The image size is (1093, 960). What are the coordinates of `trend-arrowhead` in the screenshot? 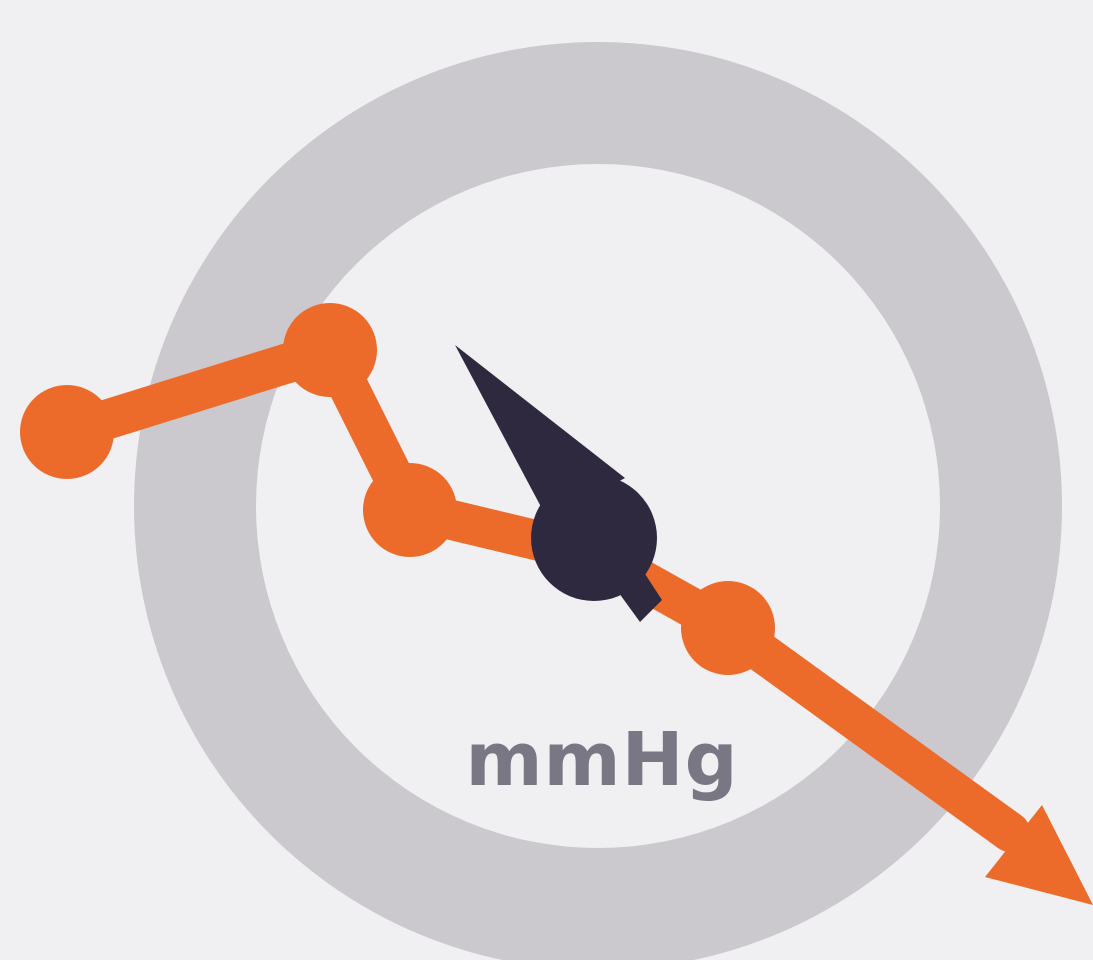 It's located at (1039, 855).